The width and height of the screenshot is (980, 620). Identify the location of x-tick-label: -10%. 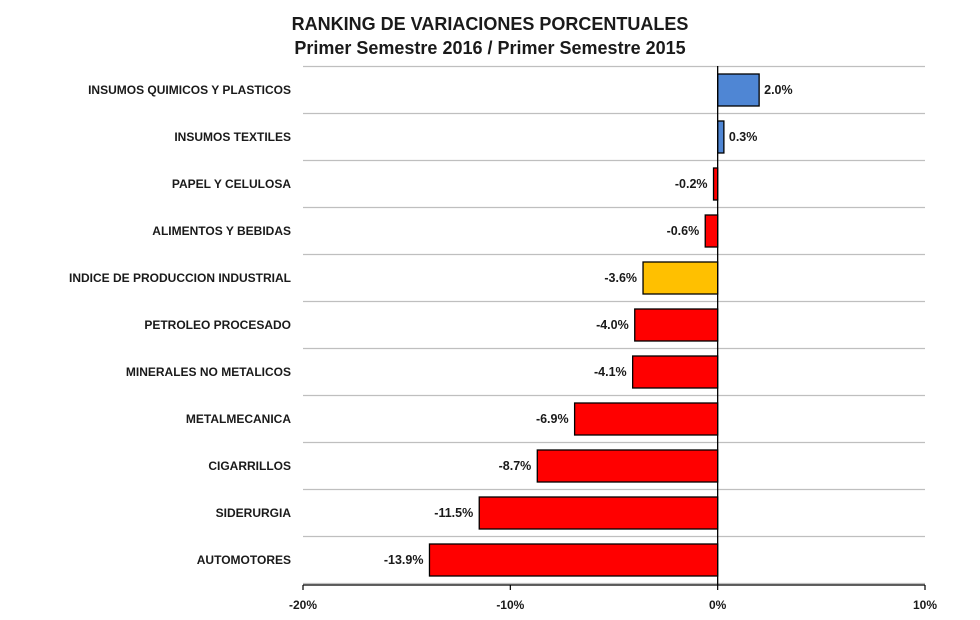
(510, 605).